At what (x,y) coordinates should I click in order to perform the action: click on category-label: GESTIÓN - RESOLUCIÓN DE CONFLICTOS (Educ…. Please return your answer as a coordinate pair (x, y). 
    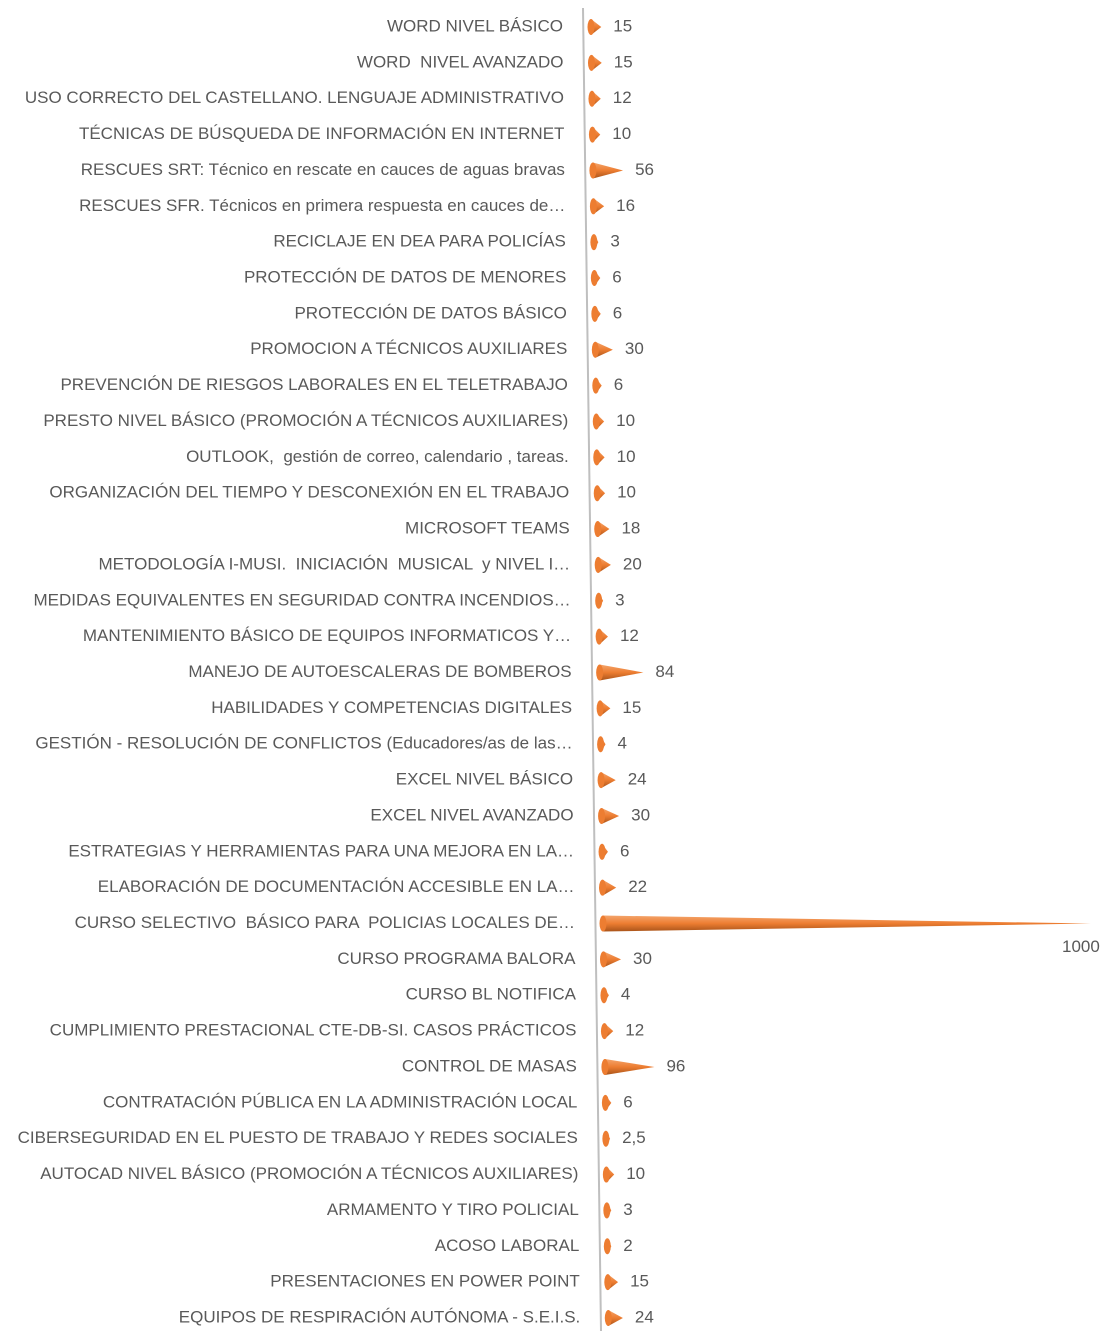
    Looking at the image, I should click on (303, 743).